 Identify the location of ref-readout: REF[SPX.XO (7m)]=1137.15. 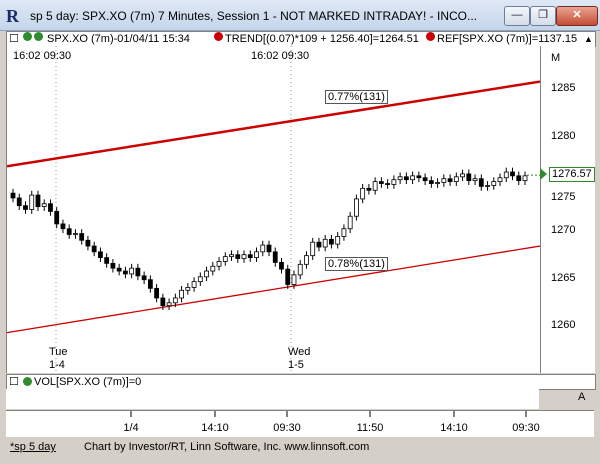
(507, 39).